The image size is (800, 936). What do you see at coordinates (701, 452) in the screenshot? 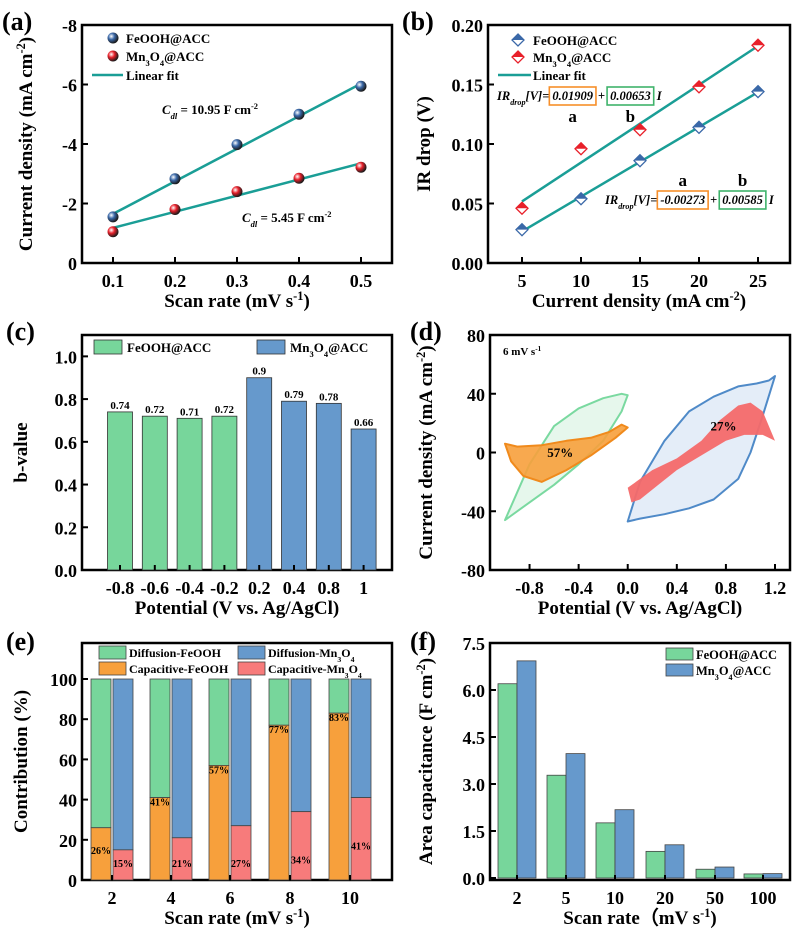
I see `capacitive-region-mn3o4` at bounding box center [701, 452].